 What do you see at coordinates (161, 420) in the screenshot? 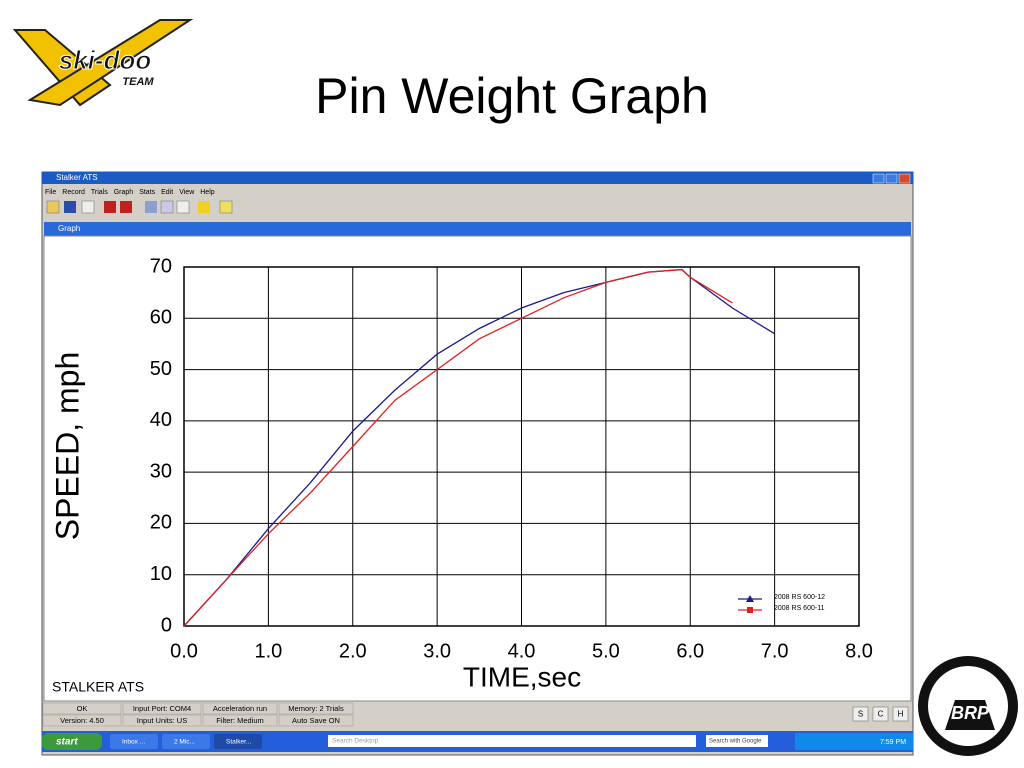
I see `y-tick-label: 40` at bounding box center [161, 420].